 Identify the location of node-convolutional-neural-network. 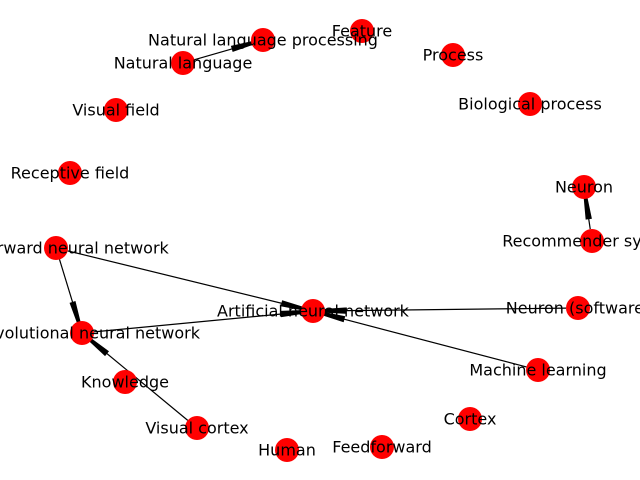
(82, 333).